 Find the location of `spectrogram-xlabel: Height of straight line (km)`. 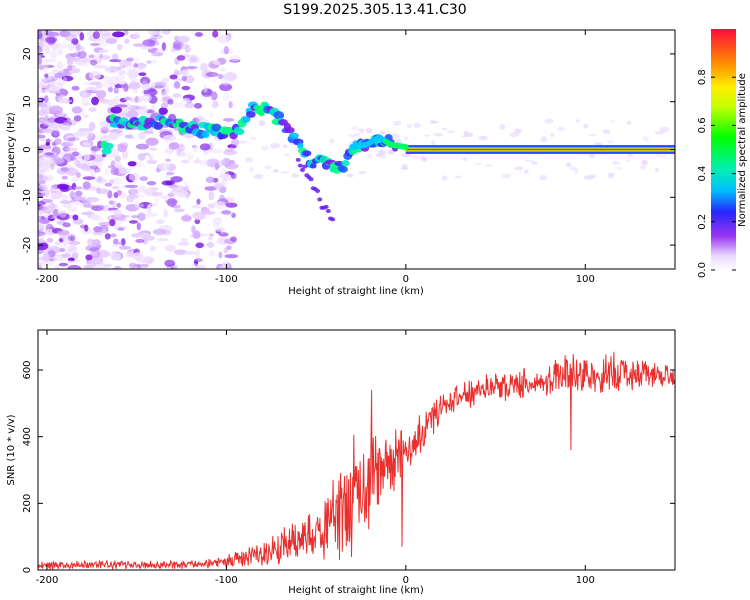

spectrogram-xlabel: Height of straight line (km) is located at coordinates (356, 291).